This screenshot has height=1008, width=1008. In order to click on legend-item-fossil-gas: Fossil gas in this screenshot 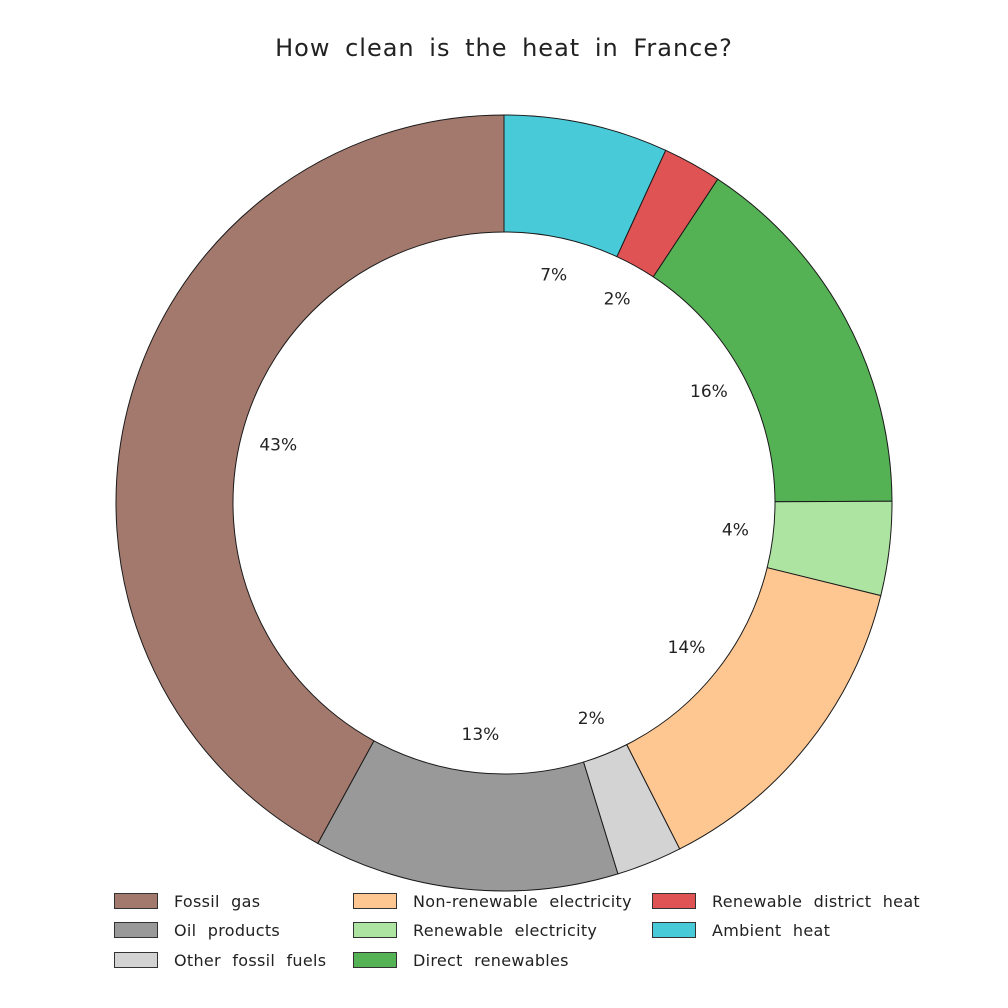, I will do `click(187, 901)`.